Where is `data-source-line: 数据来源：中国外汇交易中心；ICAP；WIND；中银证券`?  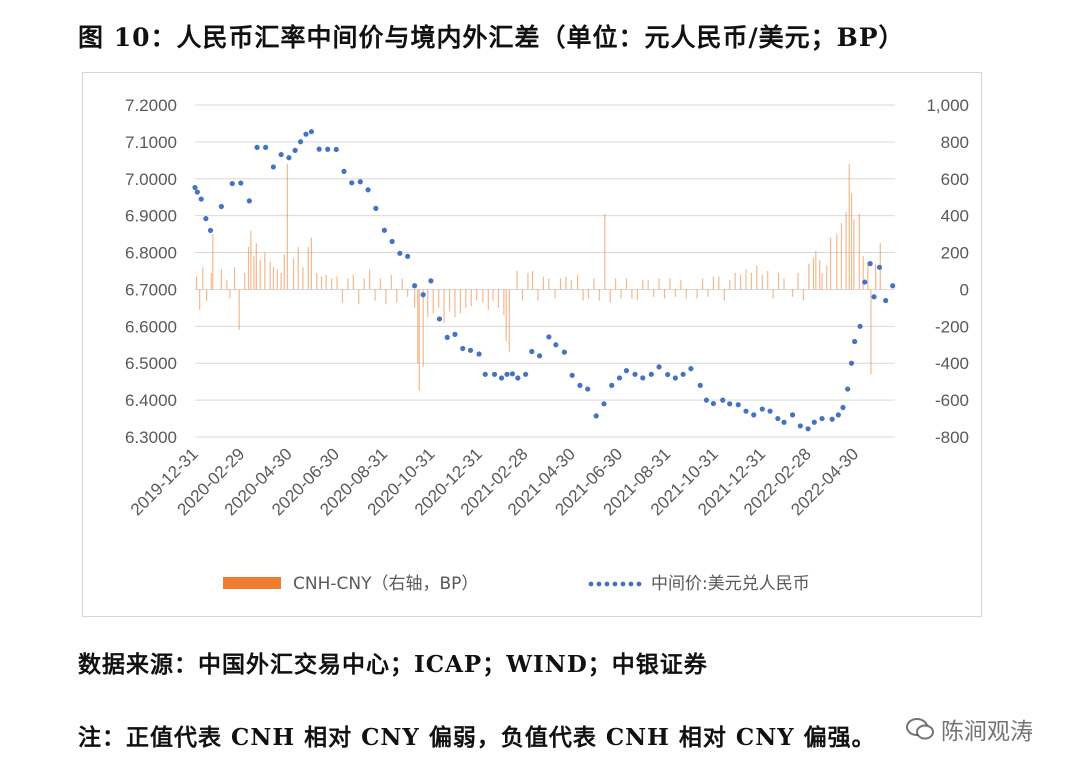 data-source-line: 数据来源：中国外汇交易中心；ICAP；WIND；中银证券 is located at coordinates (393, 664).